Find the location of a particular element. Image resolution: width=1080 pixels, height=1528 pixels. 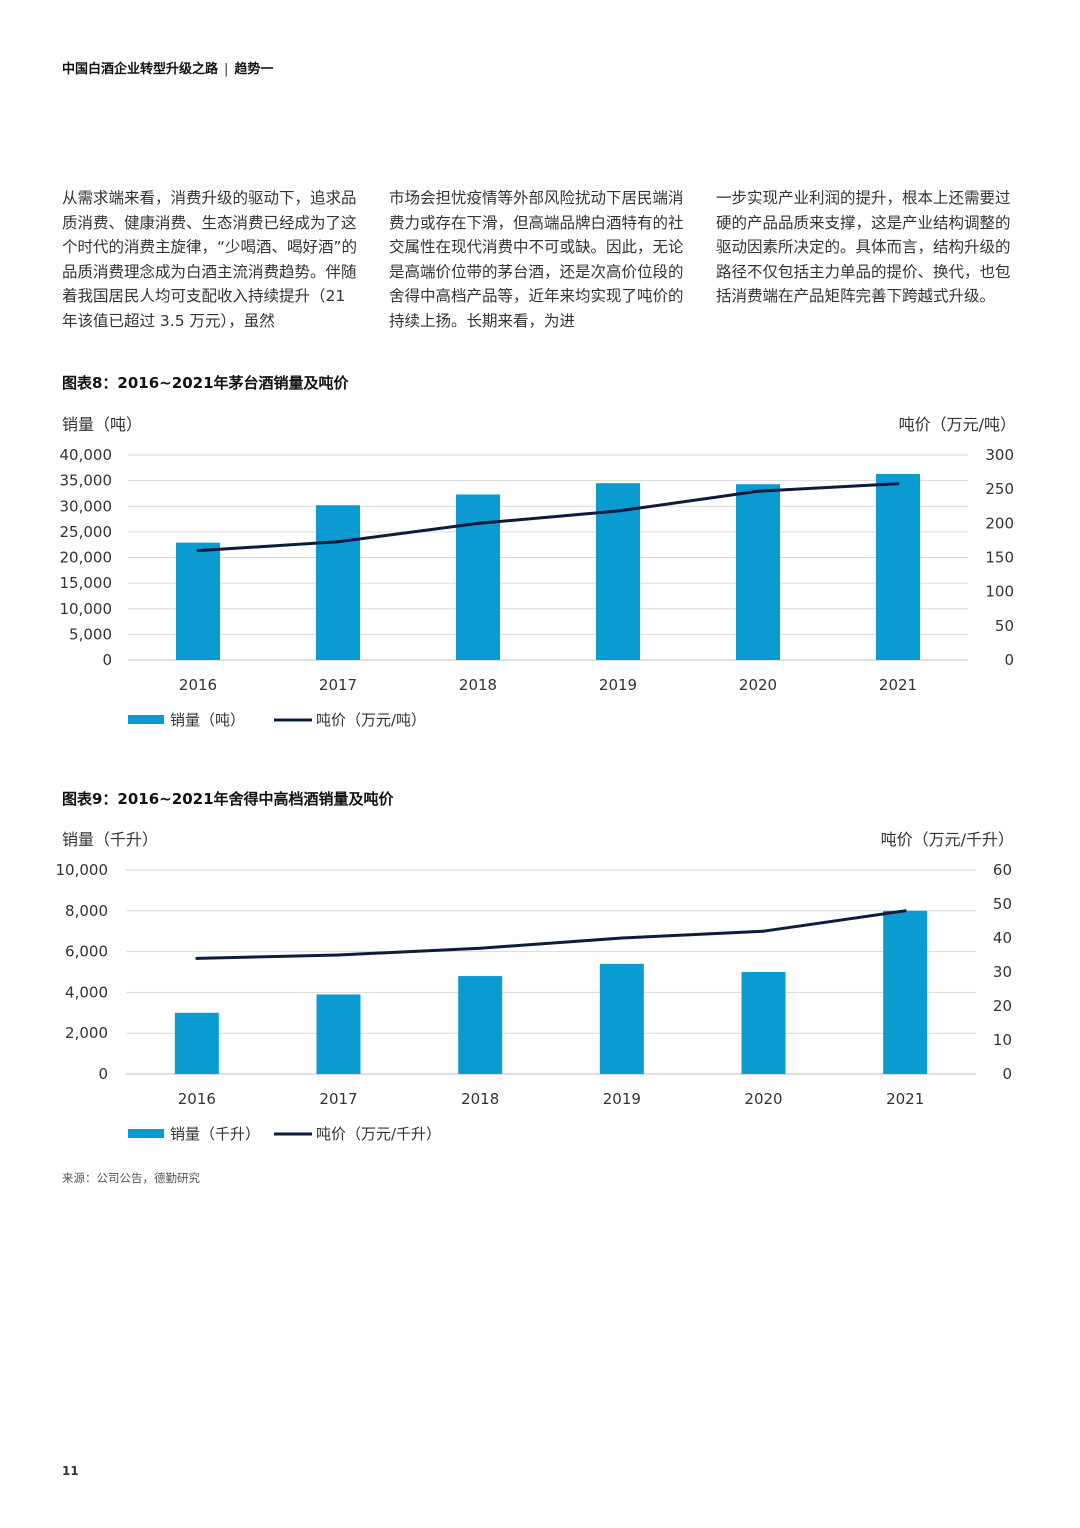

header-title: 中国白酒企业转型升级之路 is located at coordinates (140, 69).